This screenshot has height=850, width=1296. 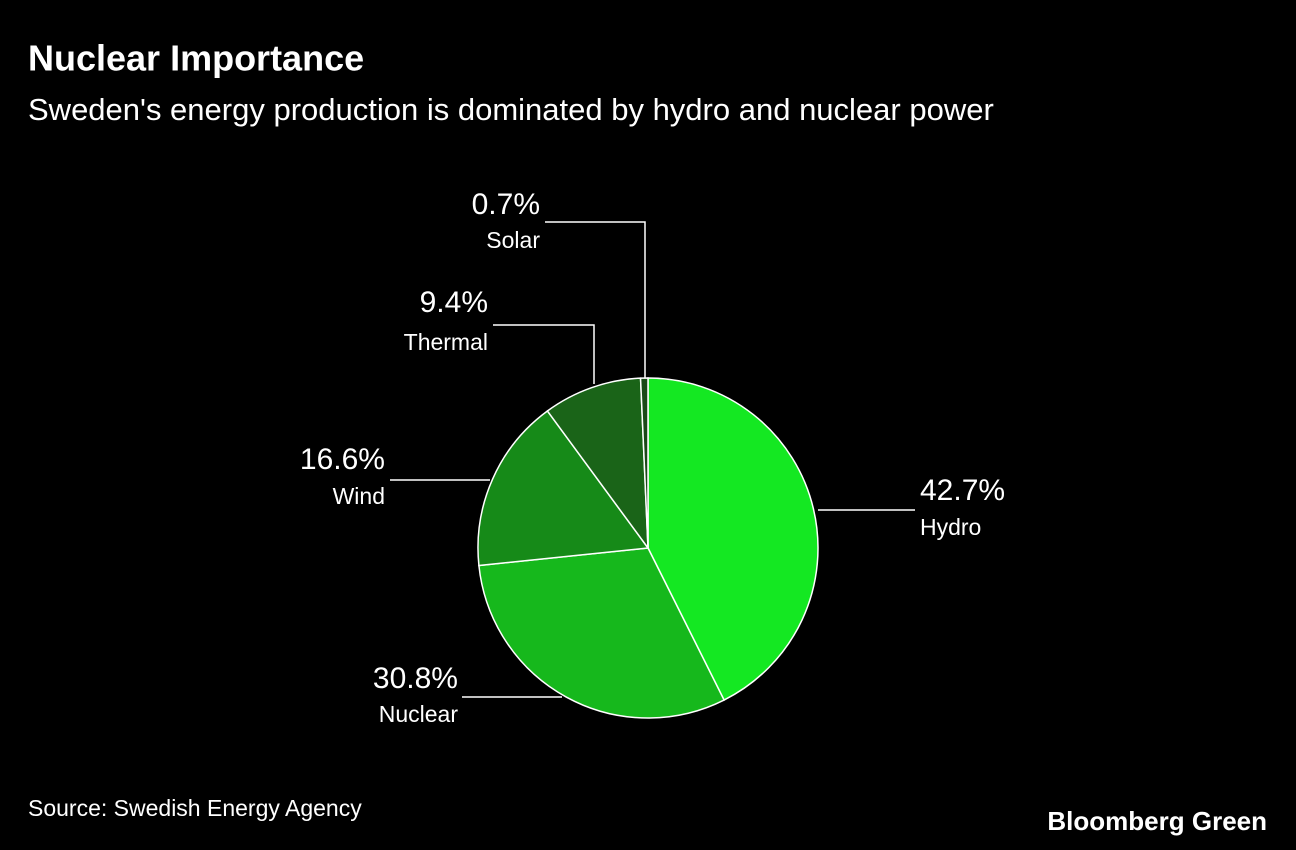 I want to click on category-label: Hydro, so click(x=950, y=527).